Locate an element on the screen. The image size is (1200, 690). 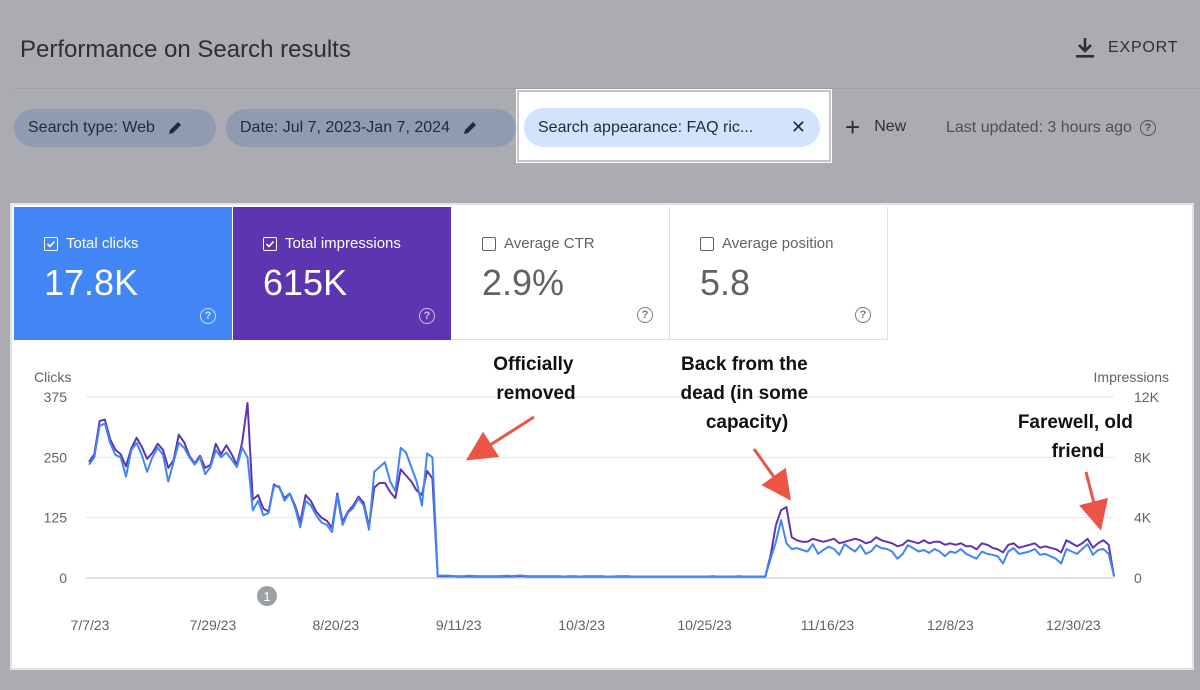
new-filter-button: + New is located at coordinates (876, 127).